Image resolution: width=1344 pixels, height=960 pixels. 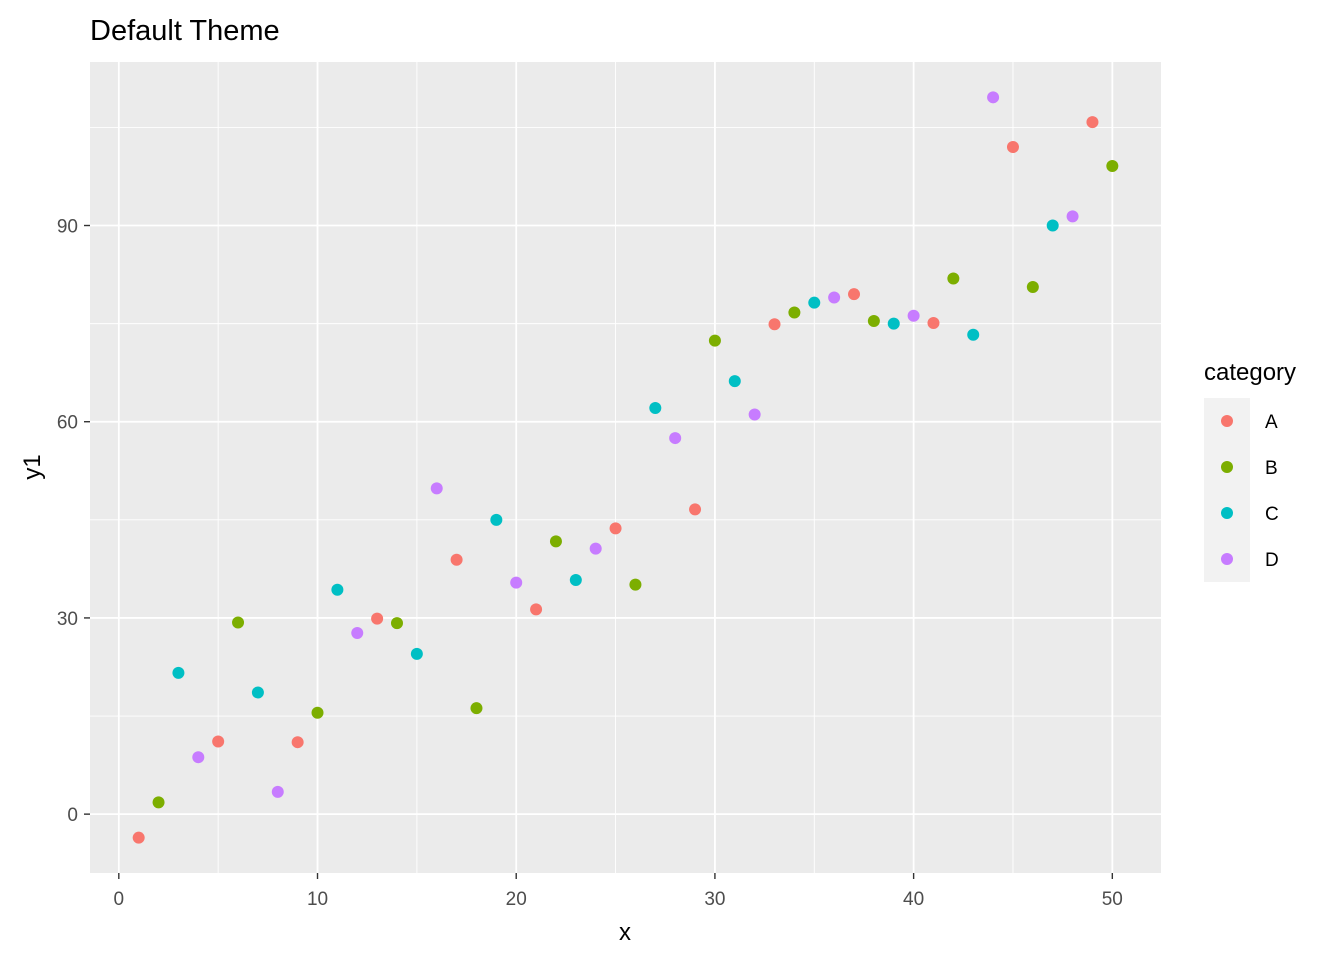 What do you see at coordinates (185, 31) in the screenshot?
I see `chart-title: Default Theme` at bounding box center [185, 31].